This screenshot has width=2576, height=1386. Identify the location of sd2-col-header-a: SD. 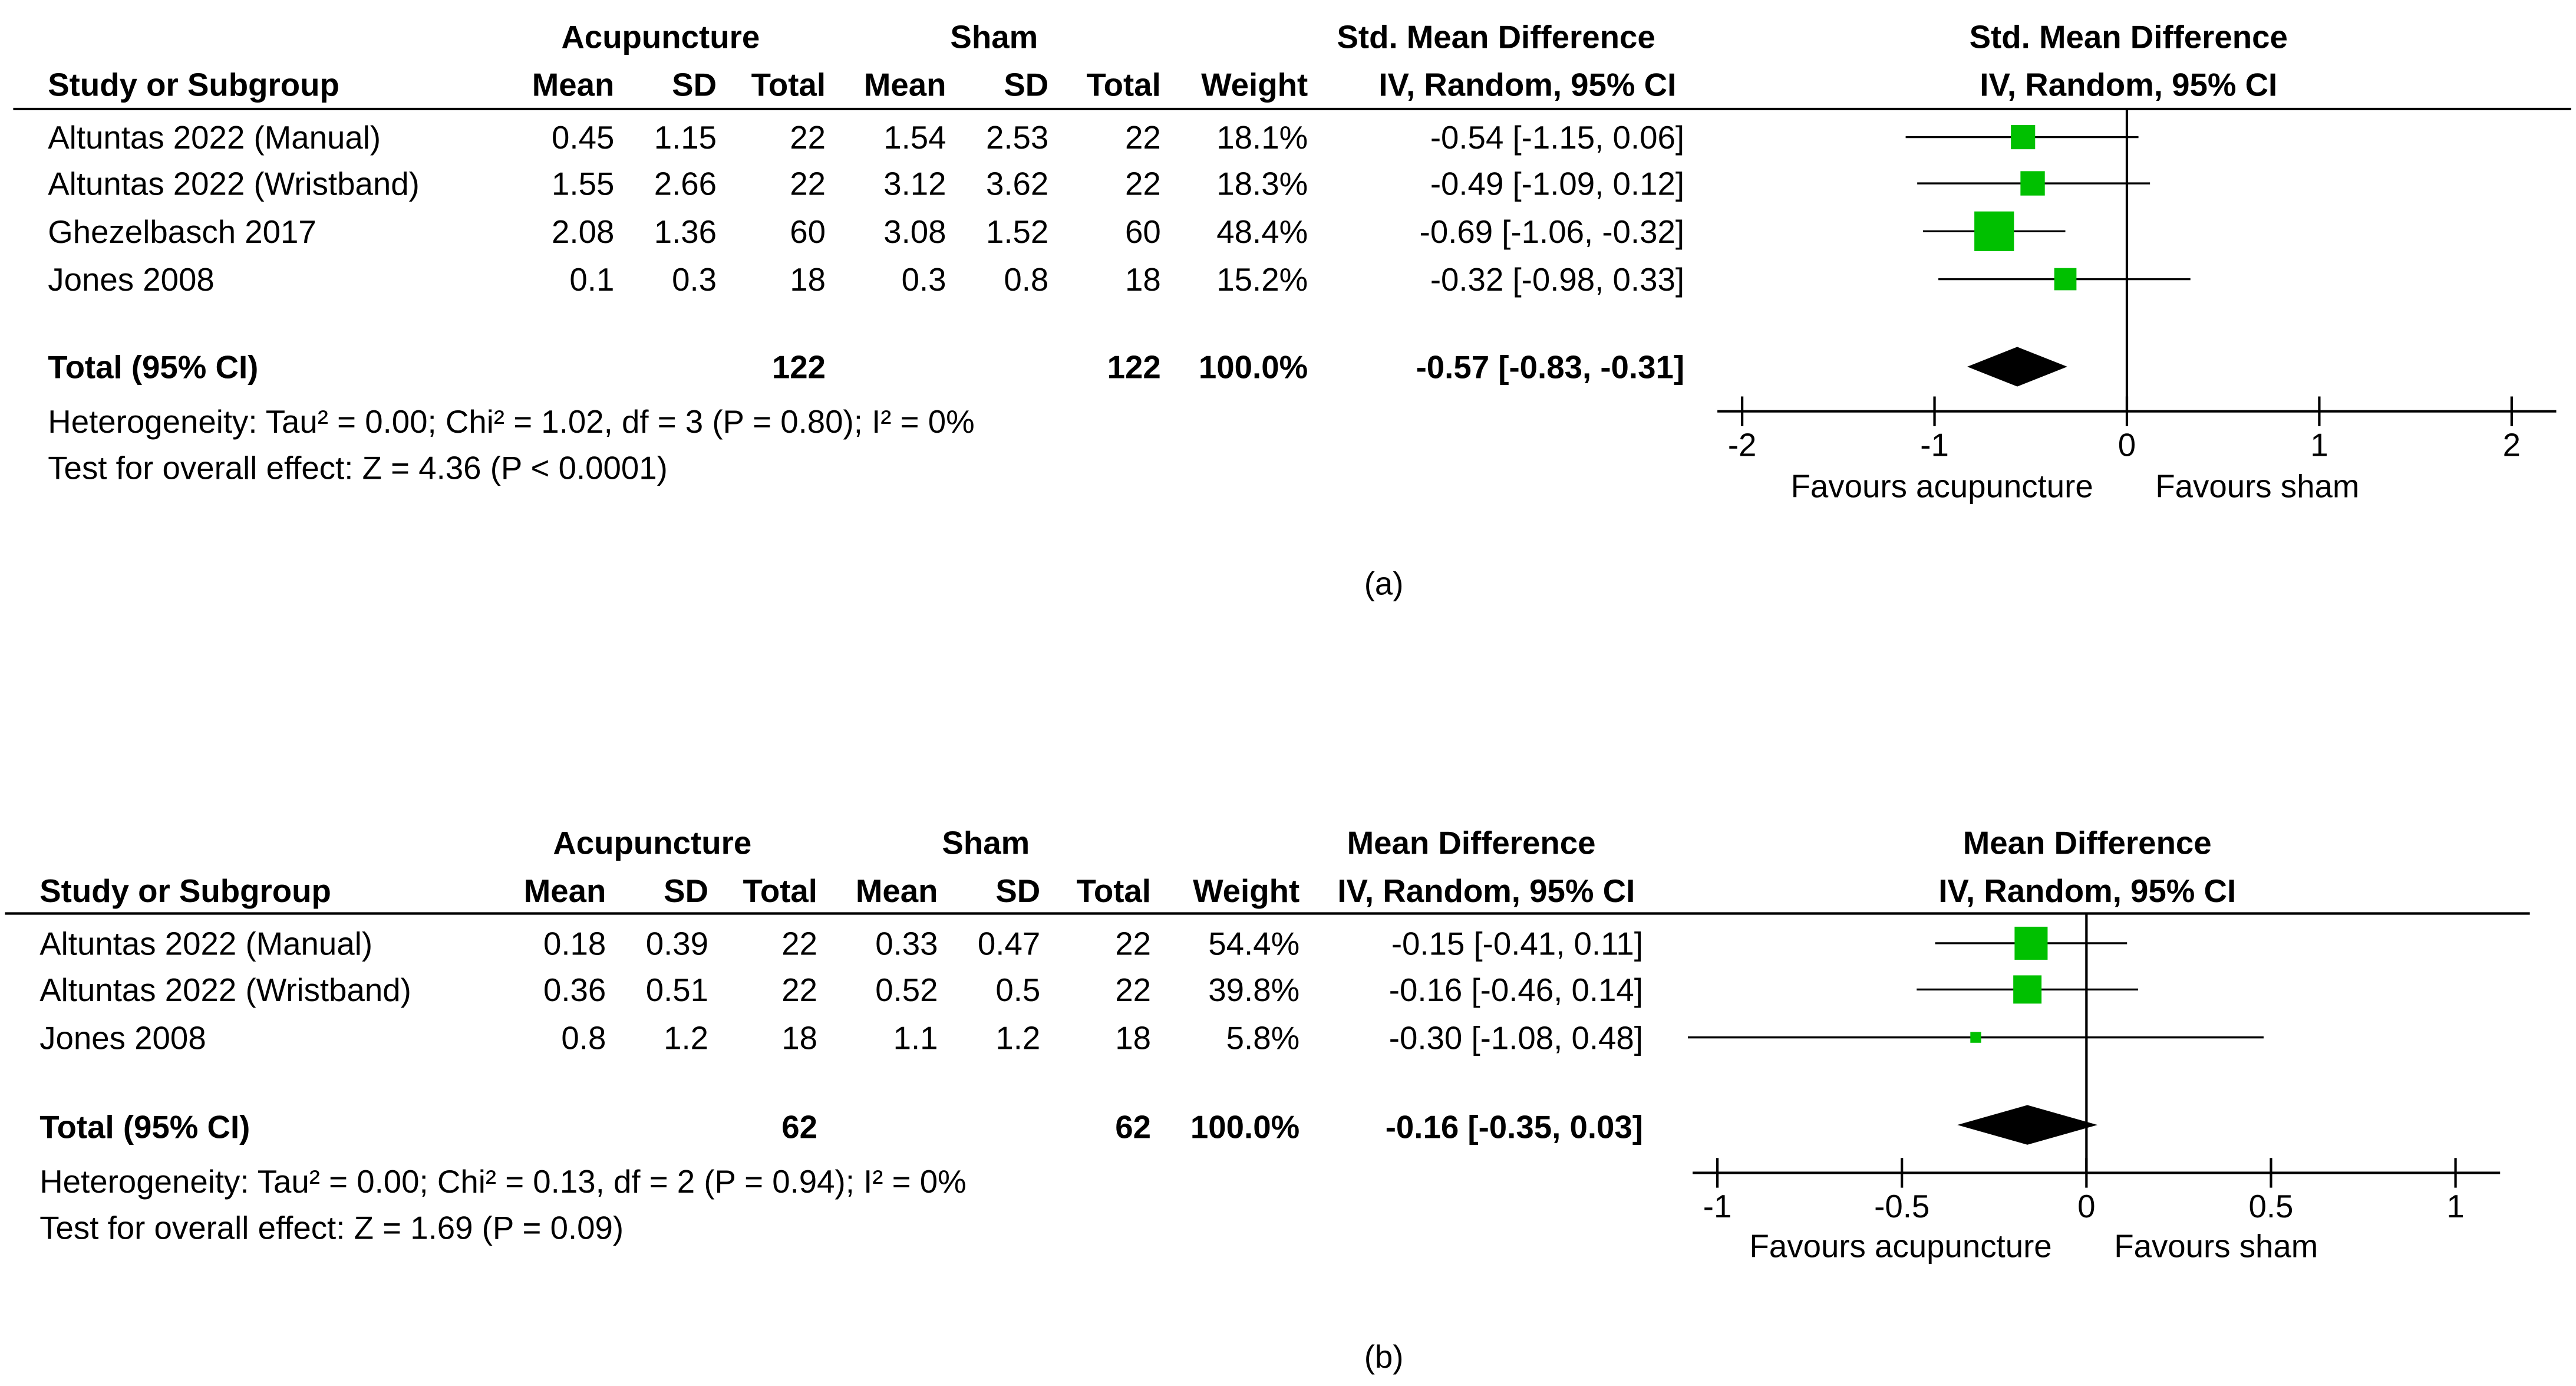
(1026, 85).